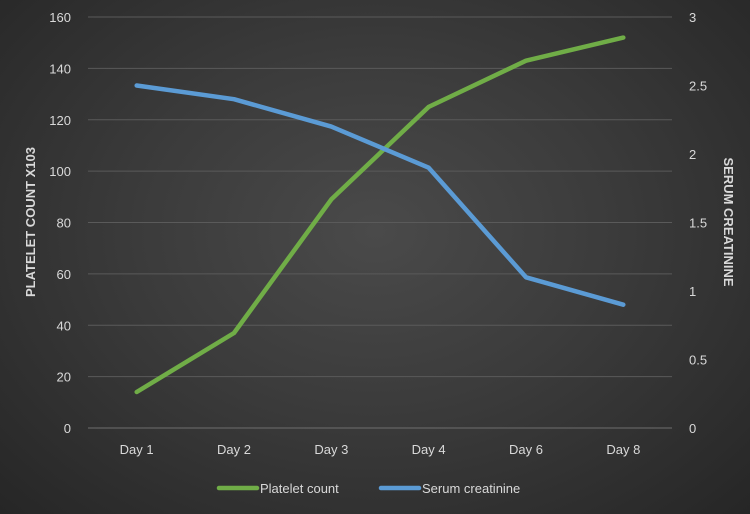 The width and height of the screenshot is (750, 514). What do you see at coordinates (623, 449) in the screenshot?
I see `x-tick-label: Day 8` at bounding box center [623, 449].